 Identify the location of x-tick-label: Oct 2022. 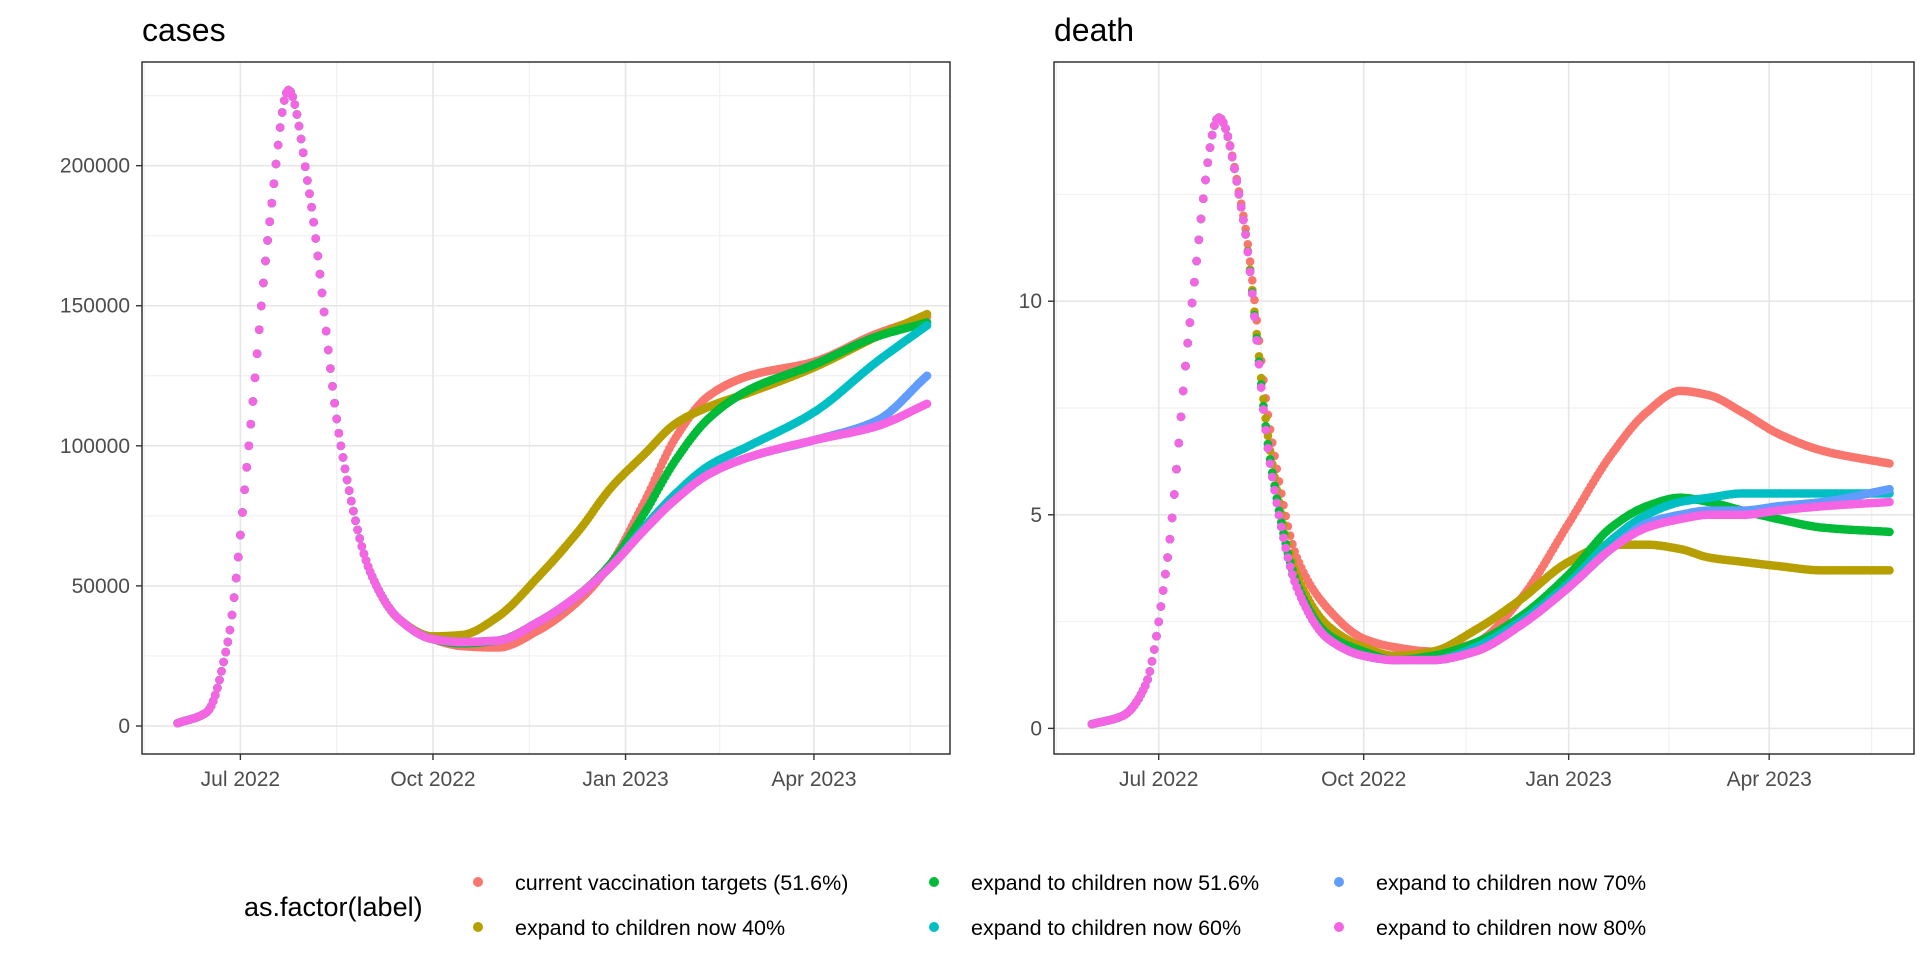
(1363, 779).